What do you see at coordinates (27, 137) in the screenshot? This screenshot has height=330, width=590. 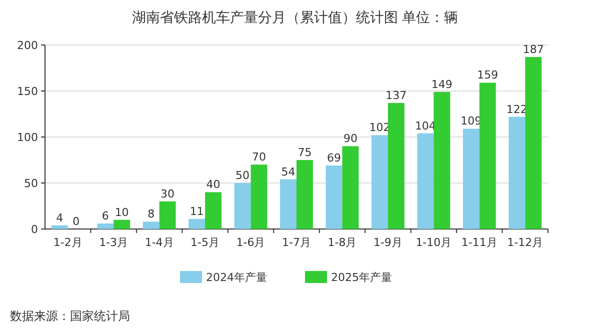 I see `y-tick-label: 100` at bounding box center [27, 137].